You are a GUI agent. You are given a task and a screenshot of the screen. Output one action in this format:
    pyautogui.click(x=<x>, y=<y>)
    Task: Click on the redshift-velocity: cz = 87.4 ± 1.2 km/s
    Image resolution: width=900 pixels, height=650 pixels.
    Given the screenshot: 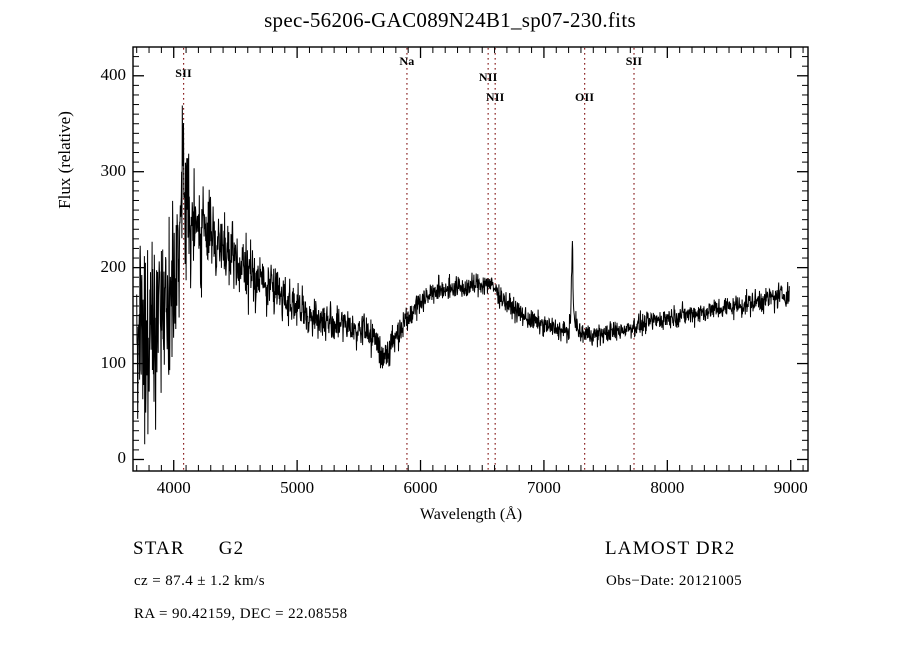 What is the action you would take?
    pyautogui.click(x=199, y=581)
    